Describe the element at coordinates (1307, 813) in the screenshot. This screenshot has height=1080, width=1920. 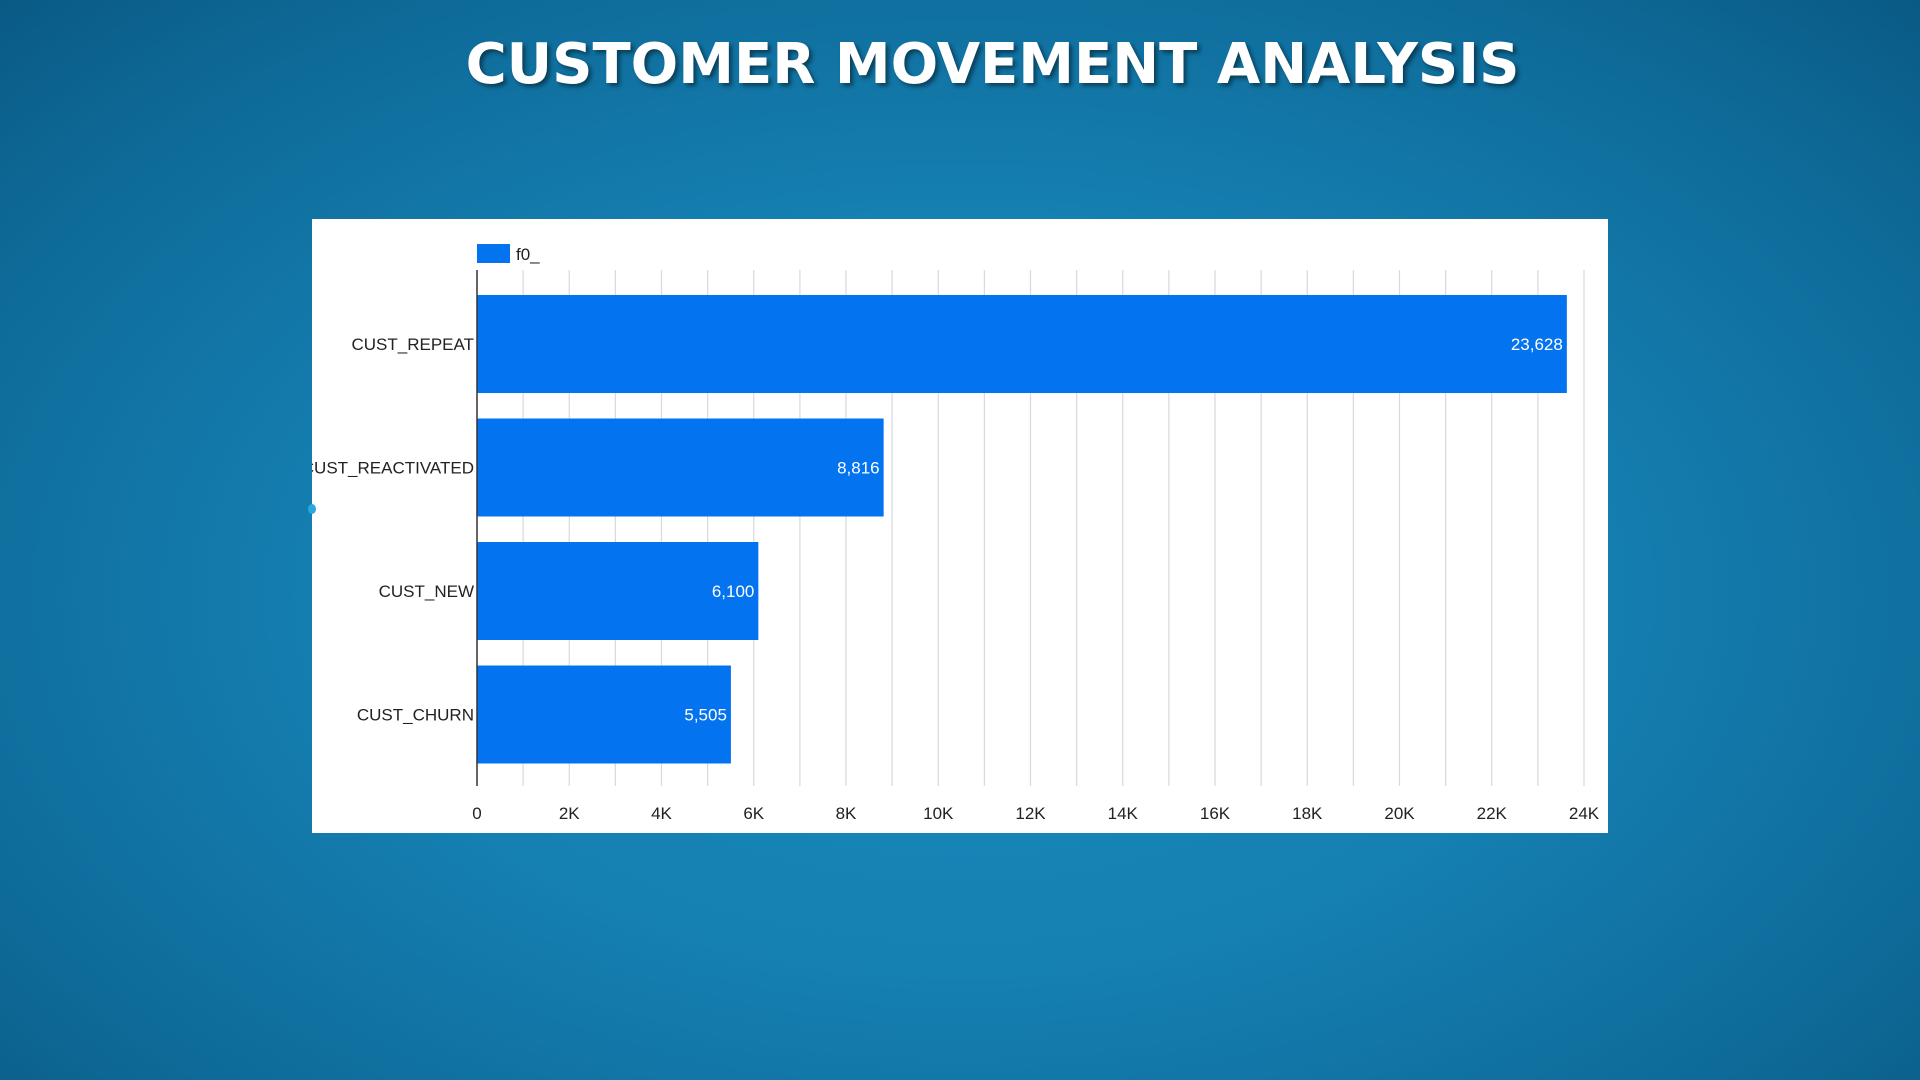
I see `x-tick-label: 18K` at that location.